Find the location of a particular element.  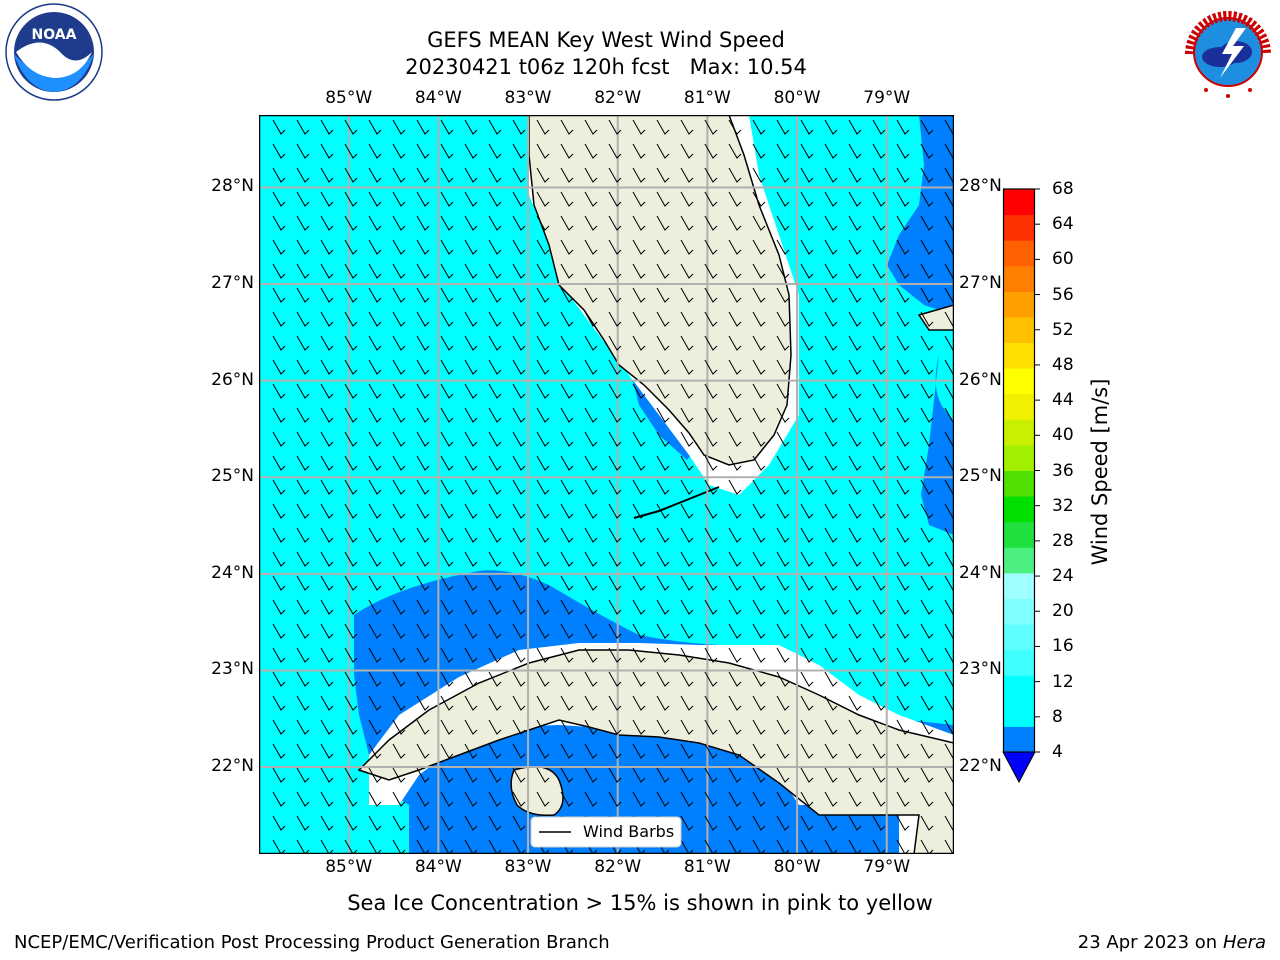

colorbar-tick-label: 8 is located at coordinates (1057, 716).